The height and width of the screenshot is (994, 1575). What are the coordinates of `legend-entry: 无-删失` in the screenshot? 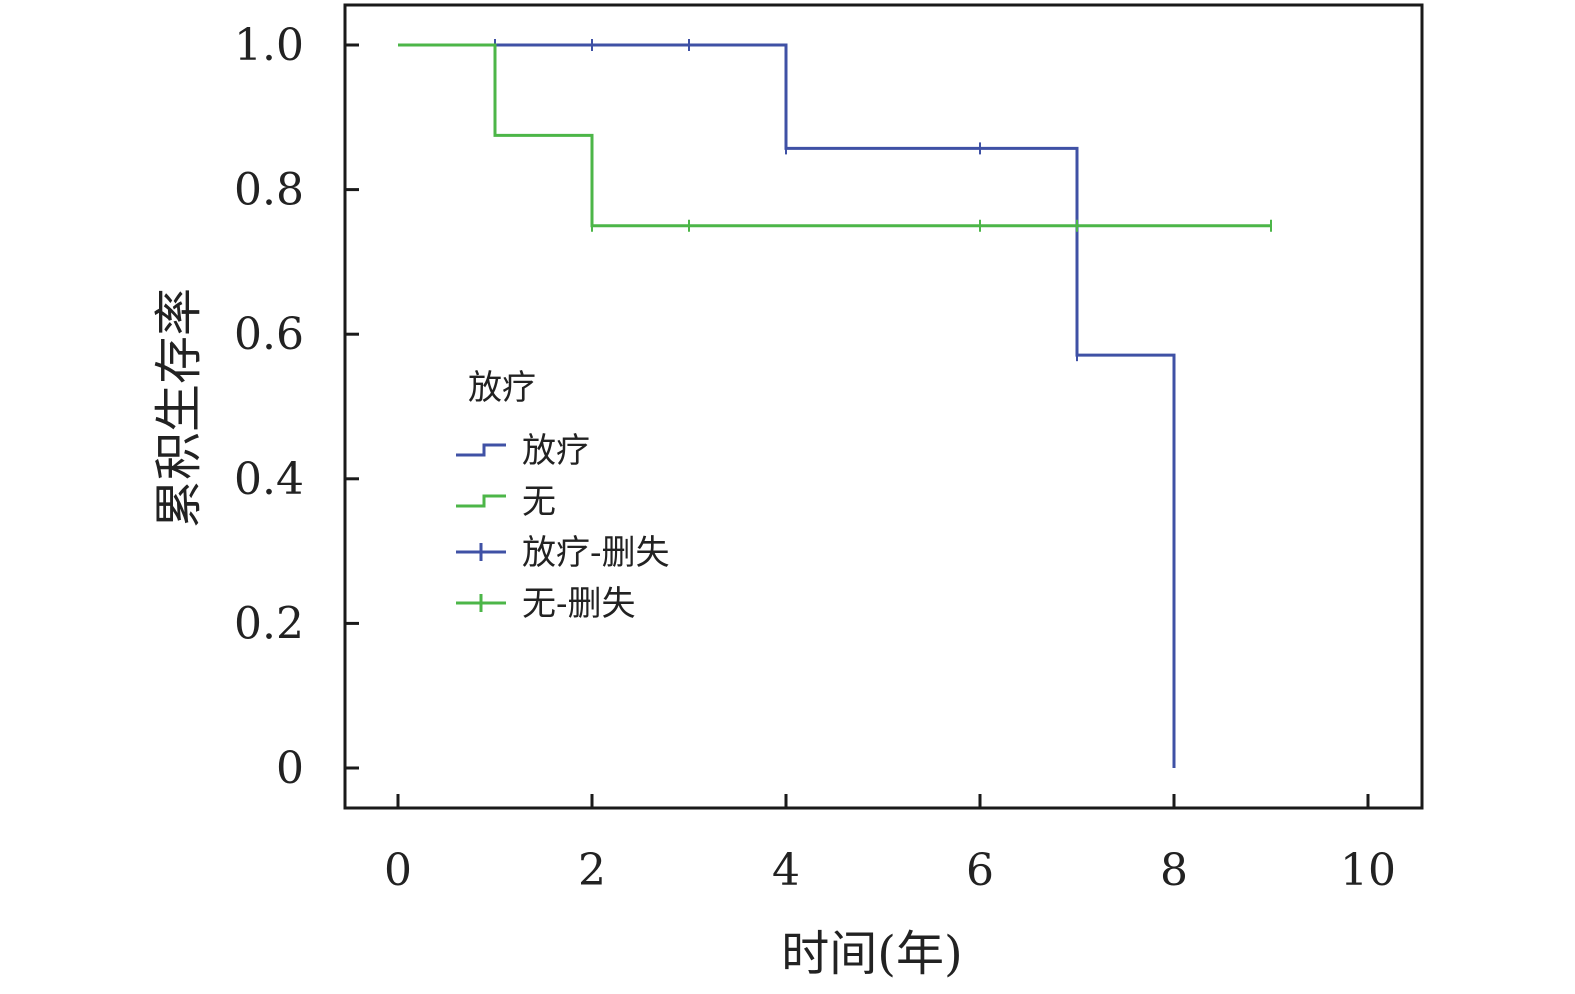 It's located at (546, 604).